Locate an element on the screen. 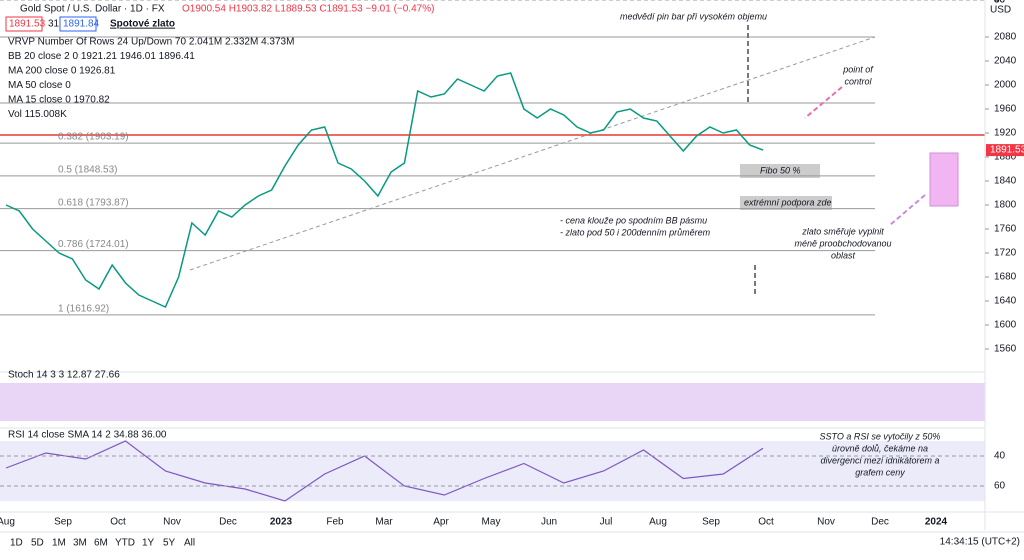  clock: 14:34:15 (UTC+2) is located at coordinates (980, 542).